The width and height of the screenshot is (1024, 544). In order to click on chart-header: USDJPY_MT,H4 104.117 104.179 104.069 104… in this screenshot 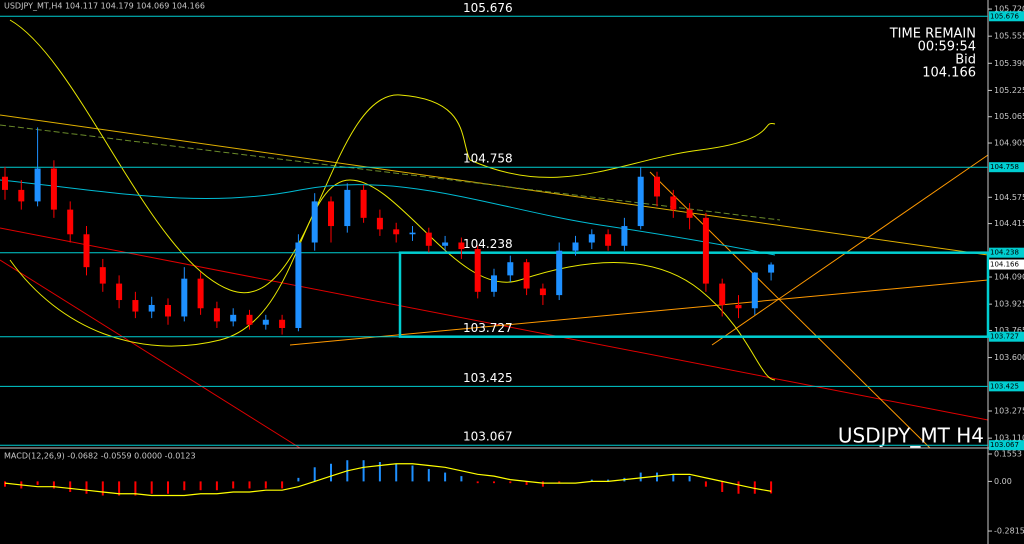, I will do `click(104, 6)`.